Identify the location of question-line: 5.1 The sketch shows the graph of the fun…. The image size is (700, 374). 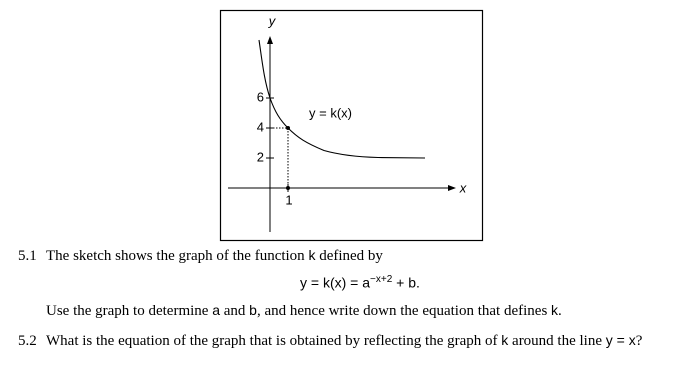
(200, 256).